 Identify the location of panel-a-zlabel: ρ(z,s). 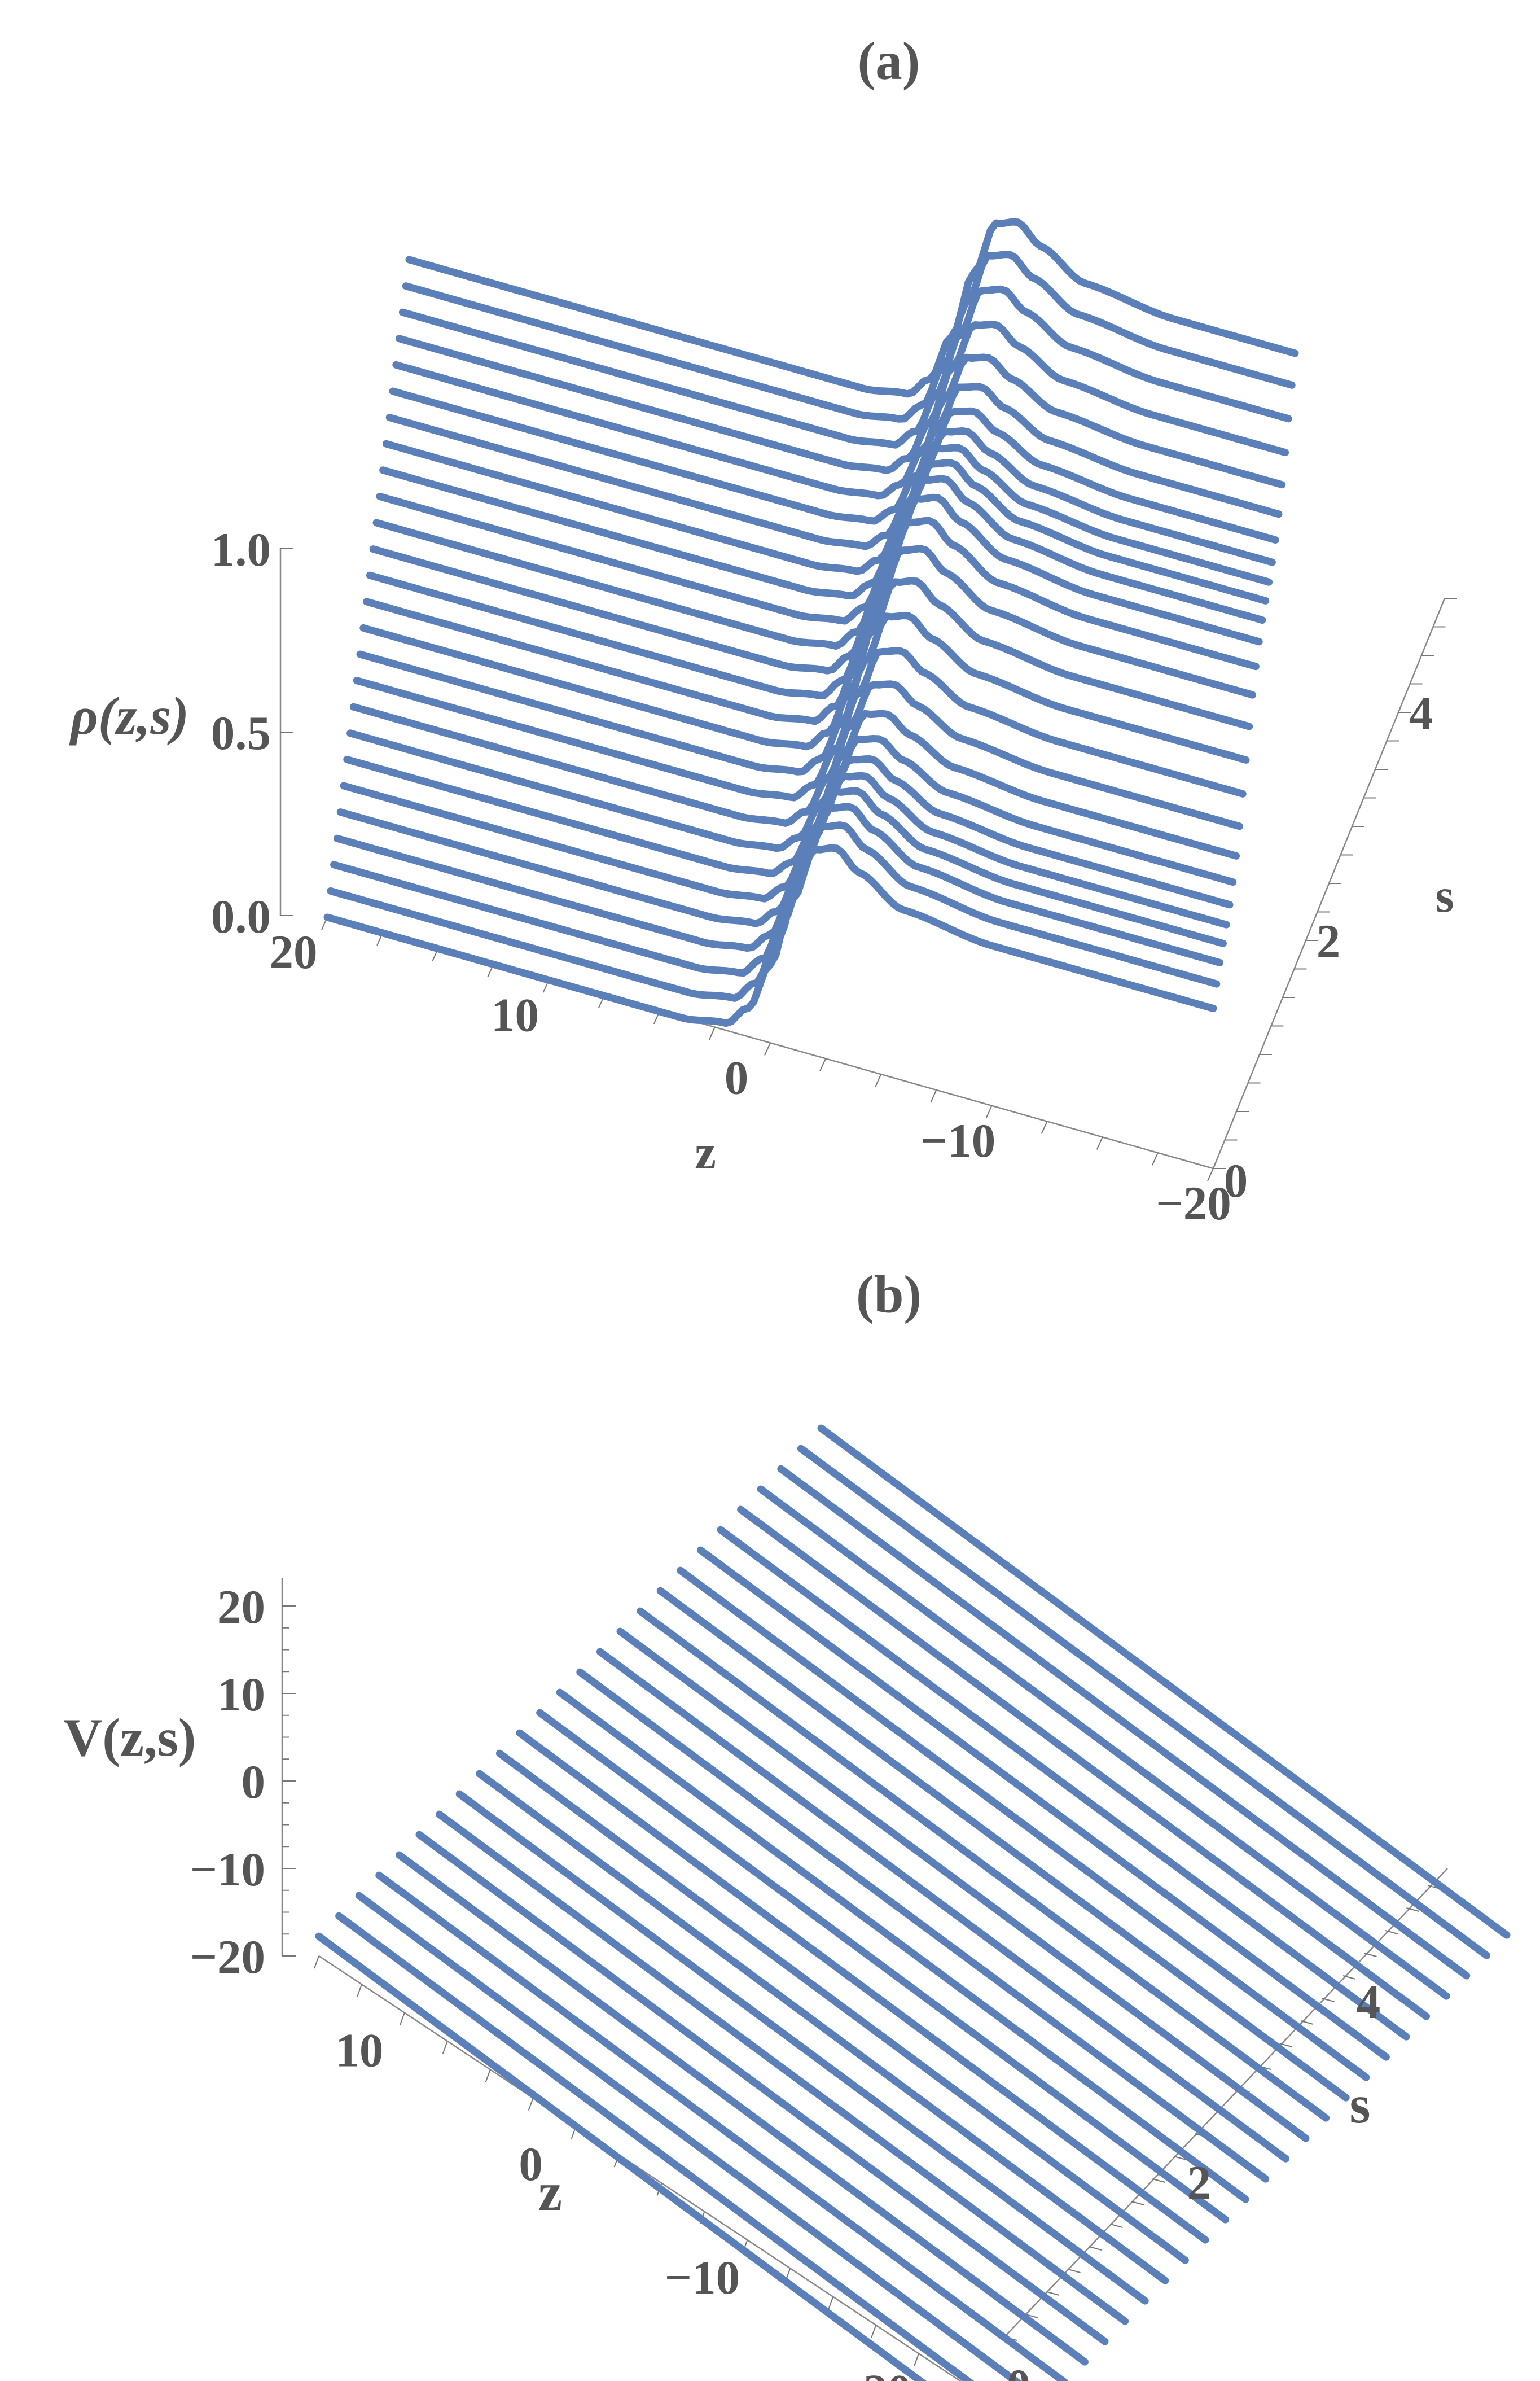
(129, 716).